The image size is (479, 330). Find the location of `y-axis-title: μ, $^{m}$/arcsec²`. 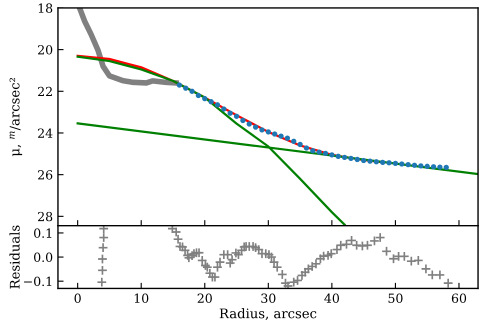

y-axis-title: μ, $^{m}$/arcsec² is located at coordinates (16, 117).